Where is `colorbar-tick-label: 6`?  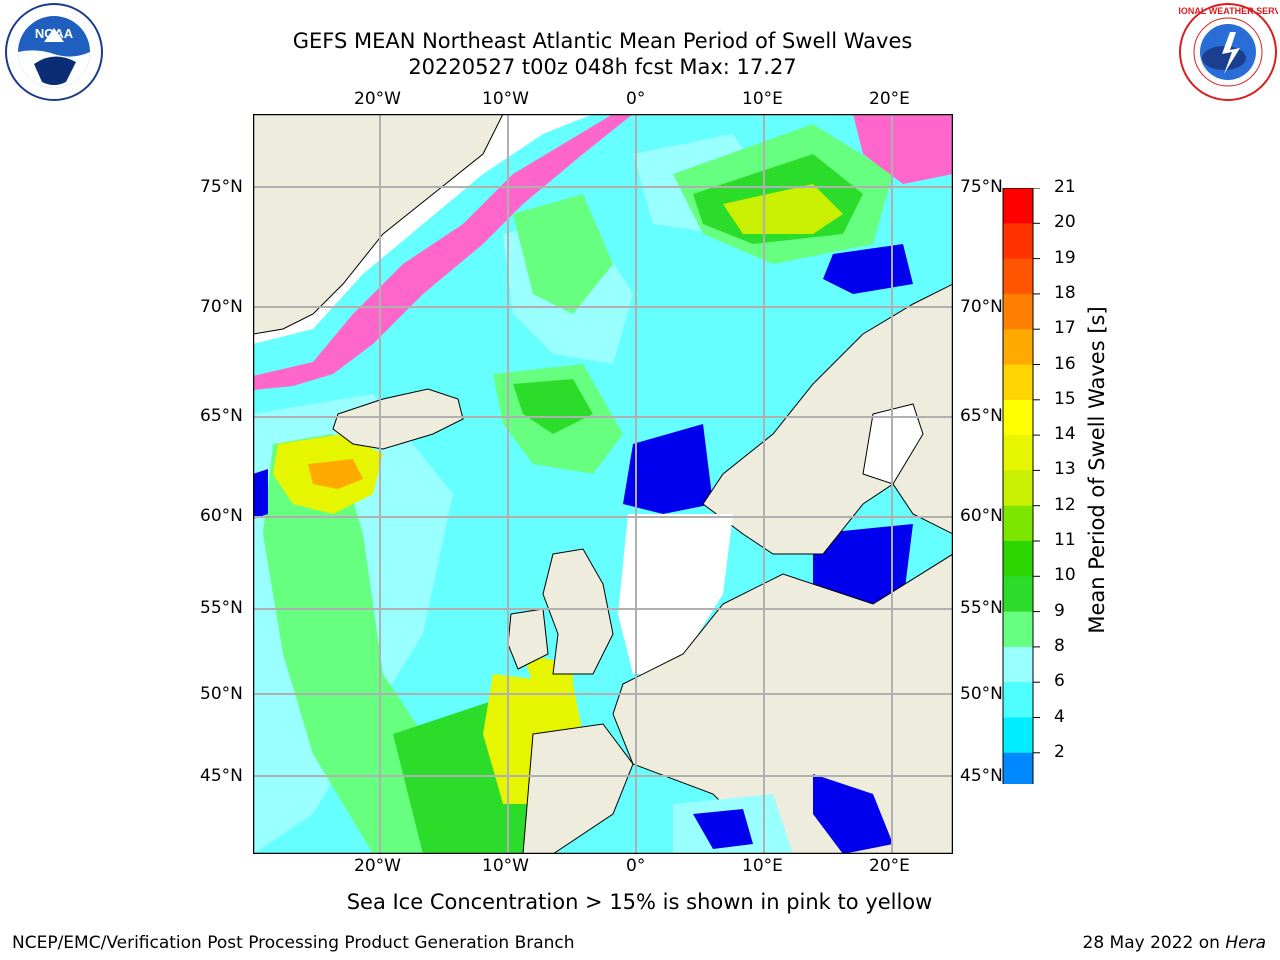
colorbar-tick-label: 6 is located at coordinates (1059, 681).